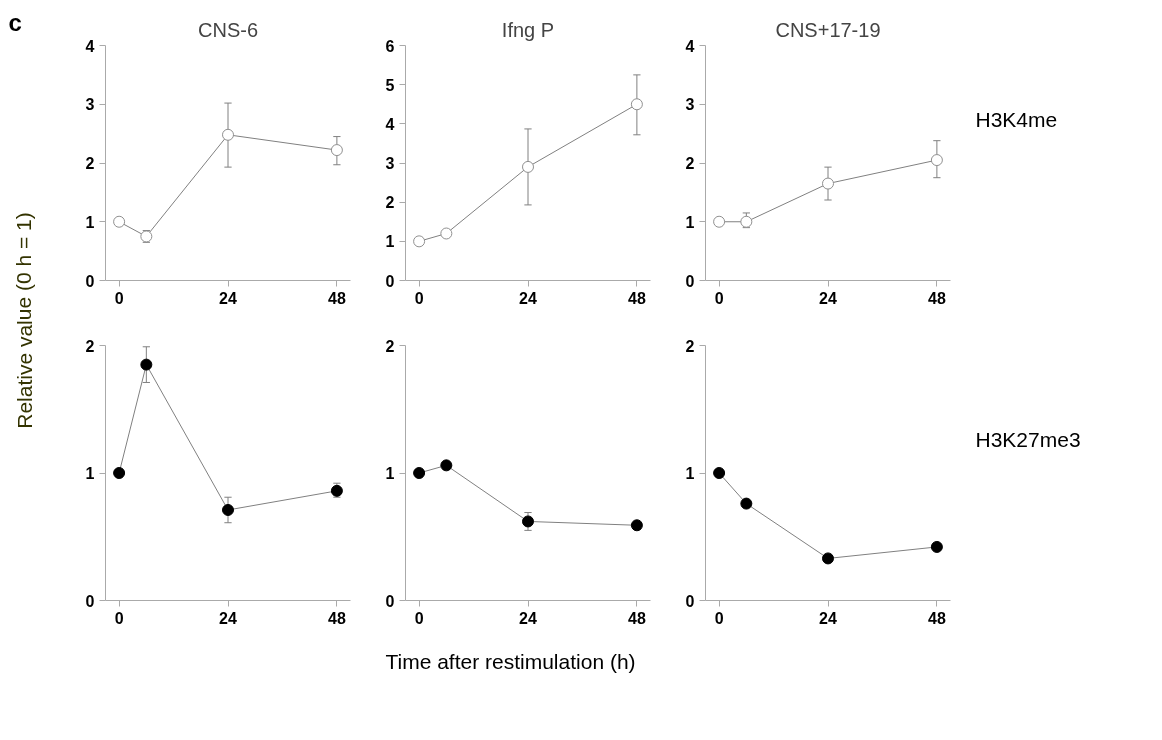 This screenshot has height=740, width=1162. What do you see at coordinates (510, 661) in the screenshot?
I see `x-axis-title: Time after restimulation (h)` at bounding box center [510, 661].